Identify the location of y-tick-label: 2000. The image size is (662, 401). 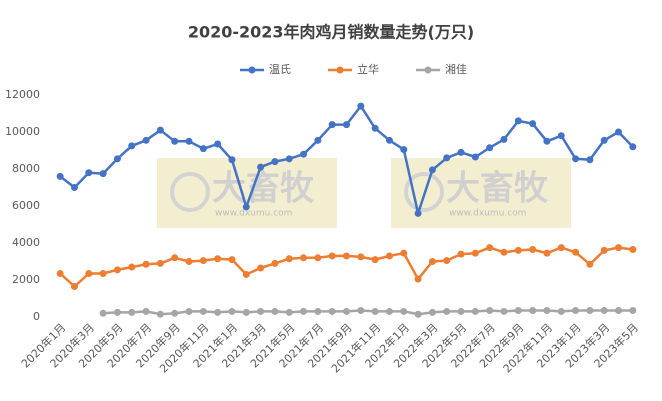
(26, 279).